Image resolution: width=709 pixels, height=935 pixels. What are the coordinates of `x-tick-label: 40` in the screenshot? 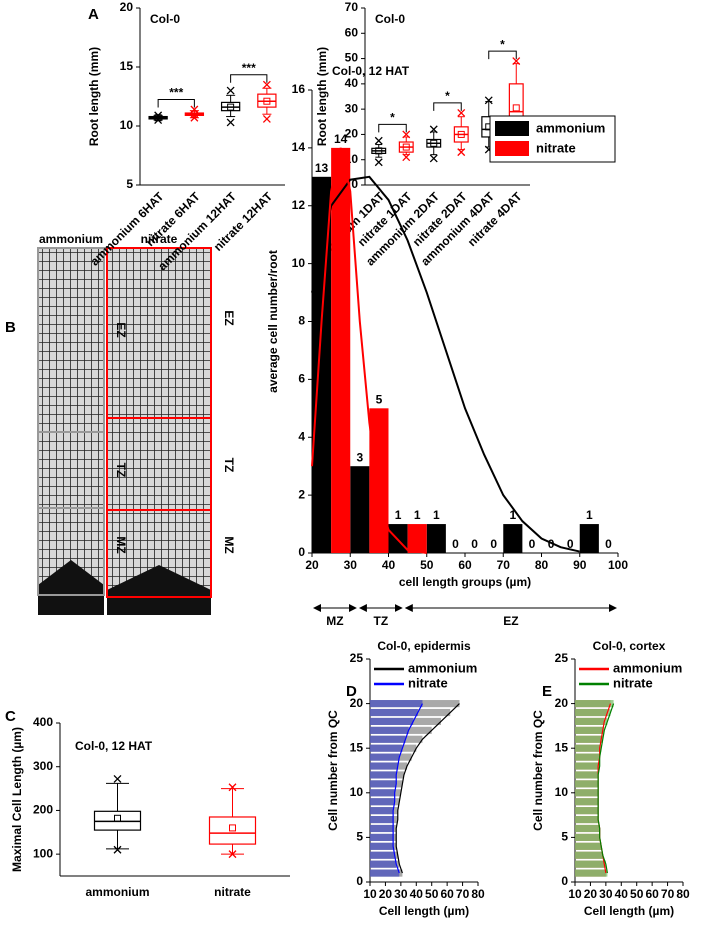 It's located at (389, 565).